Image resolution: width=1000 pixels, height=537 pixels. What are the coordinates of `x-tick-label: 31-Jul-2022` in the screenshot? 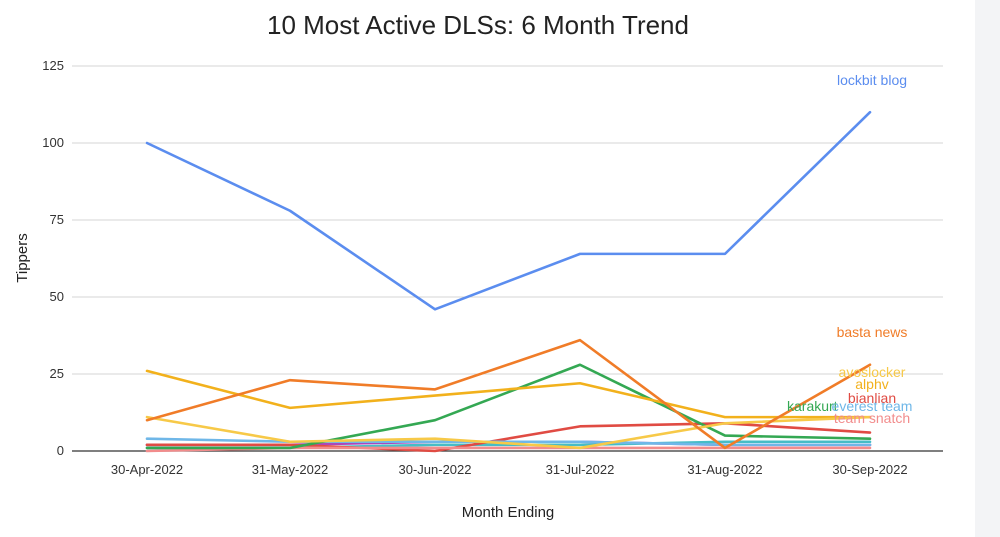 It's located at (580, 469).